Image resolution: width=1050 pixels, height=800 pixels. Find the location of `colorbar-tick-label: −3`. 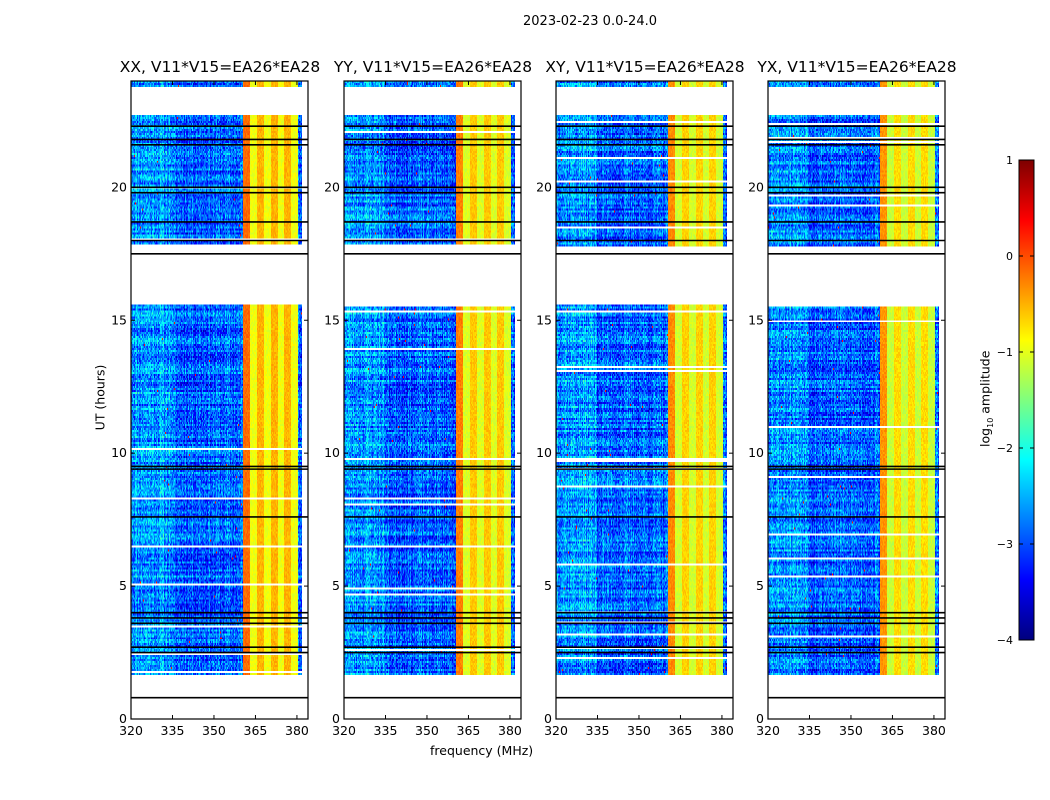

colorbar-tick-label: −3 is located at coordinates (1005, 544).